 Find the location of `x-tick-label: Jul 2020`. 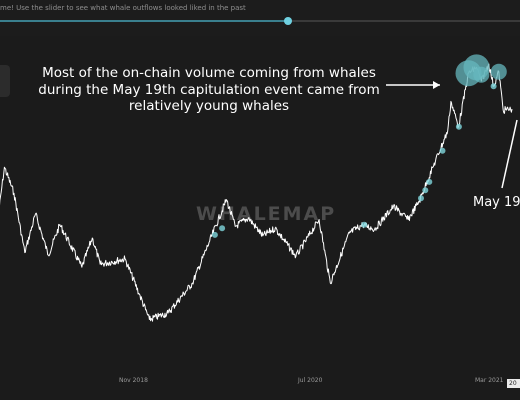

x-tick-label: Jul 2020 is located at coordinates (310, 380).